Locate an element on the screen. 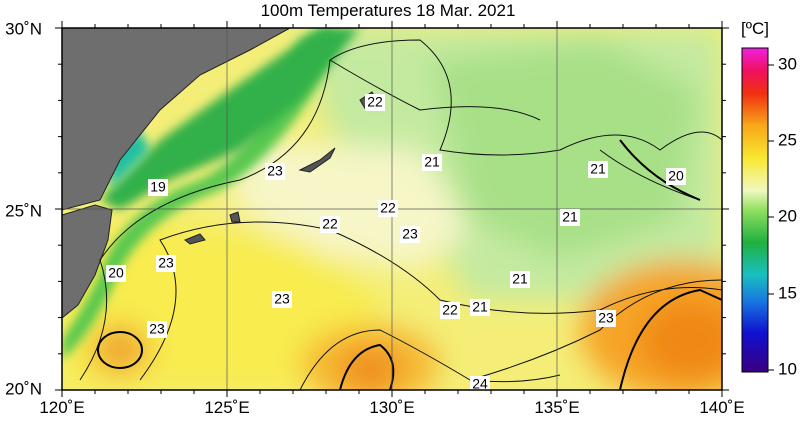 The width and height of the screenshot is (804, 427). colorbar-label: 15 is located at coordinates (787, 292).